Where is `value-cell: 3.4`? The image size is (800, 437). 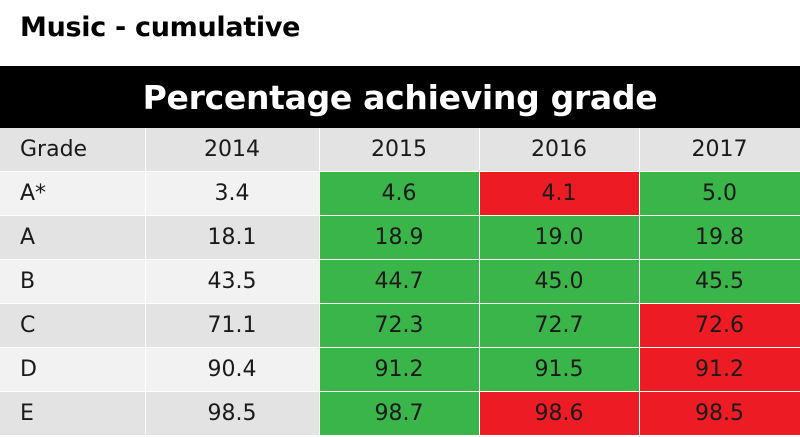 value-cell: 3.4 is located at coordinates (232, 194).